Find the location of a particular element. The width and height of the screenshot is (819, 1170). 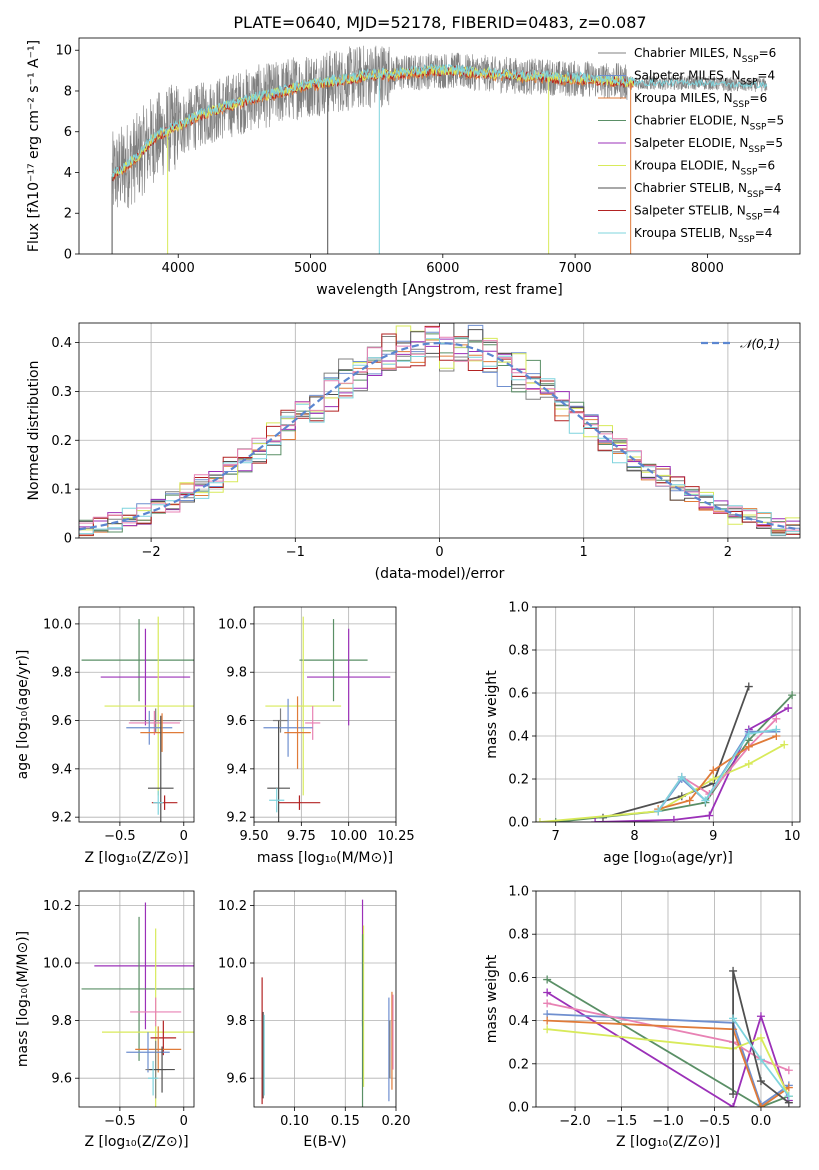

age_vs_mass-frame is located at coordinates (325, 714).